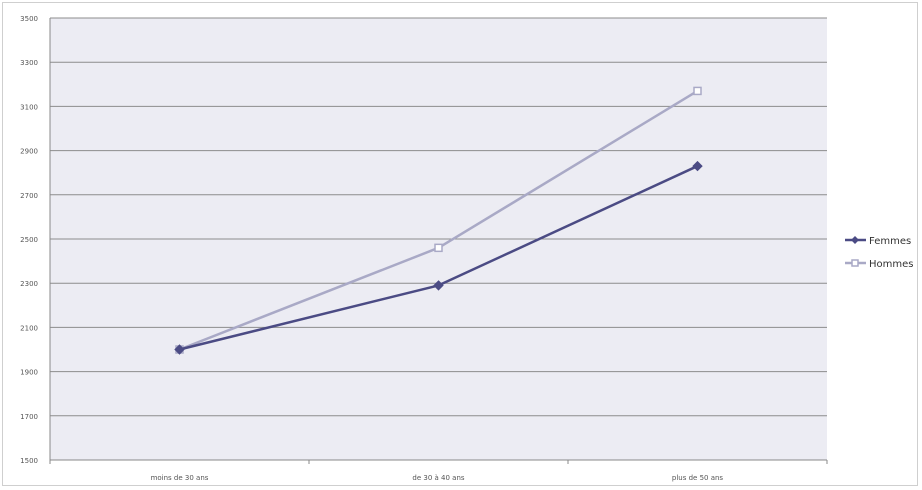 The height and width of the screenshot is (490, 922). I want to click on y-tick-label: 2700, so click(29, 196).